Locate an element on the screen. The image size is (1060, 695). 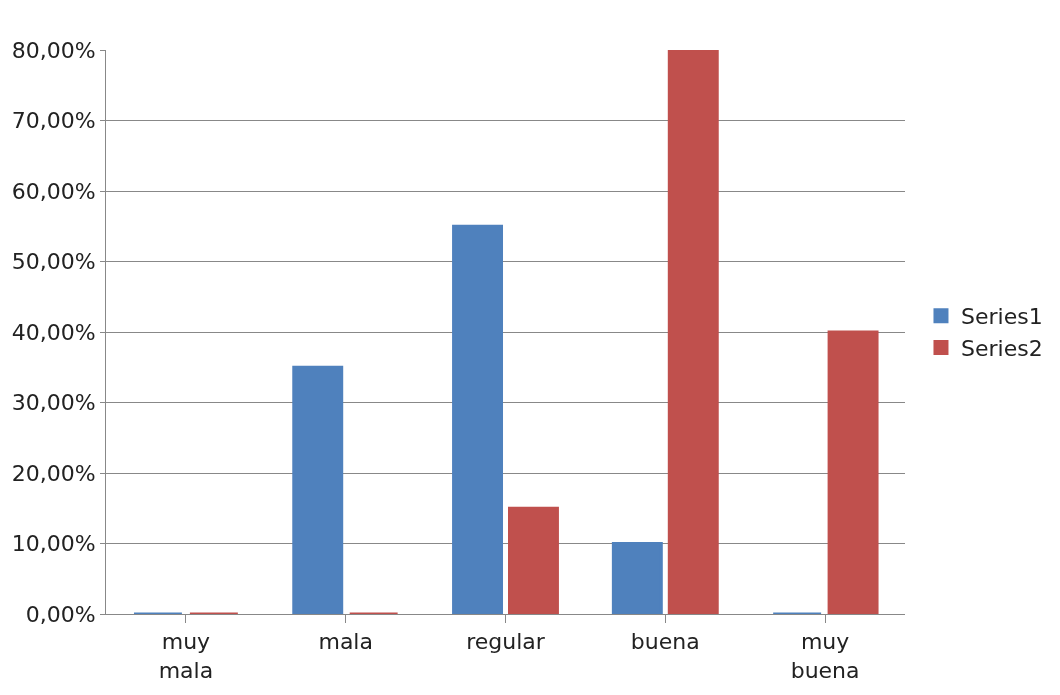
x-tick-label: muy mala is located at coordinates (186, 656).